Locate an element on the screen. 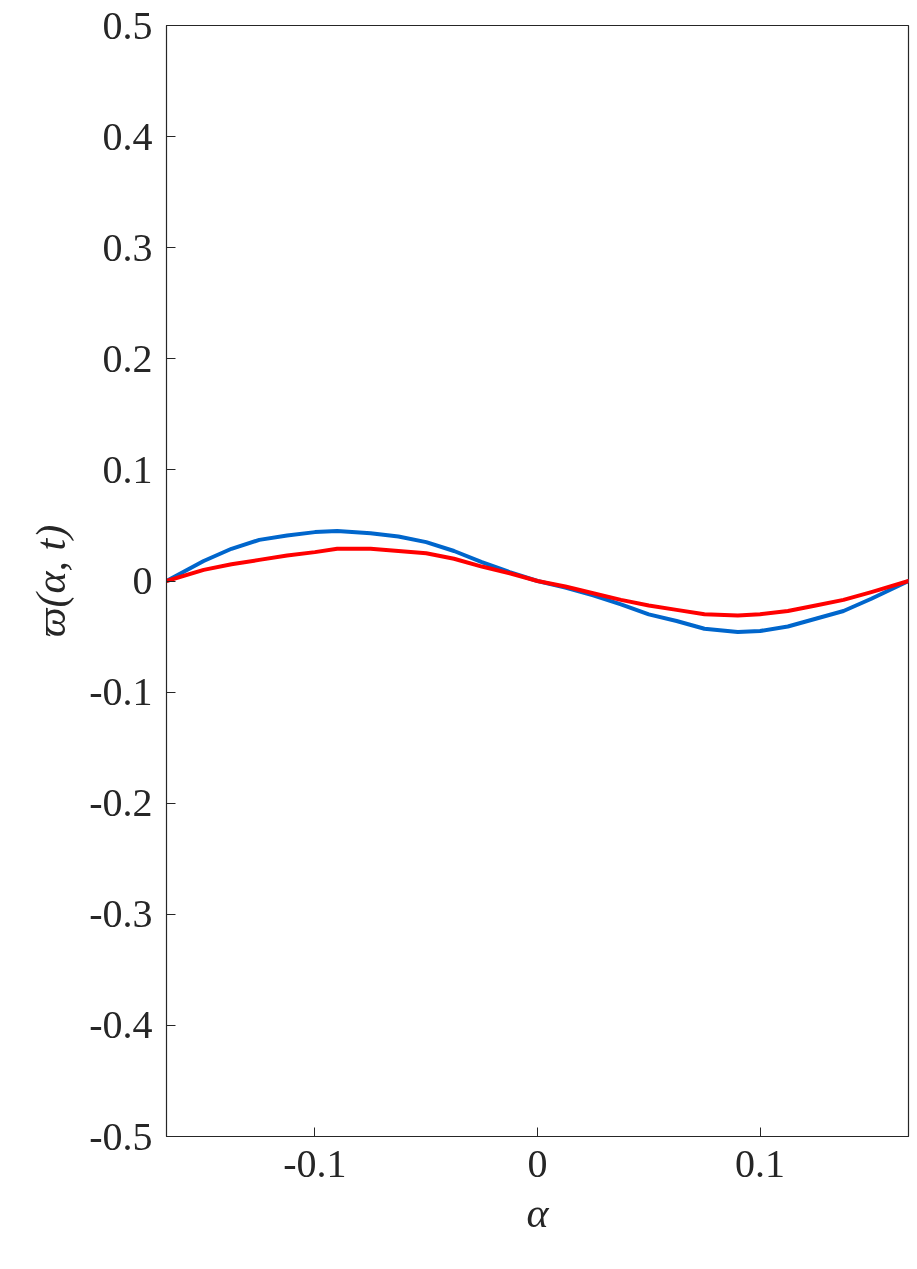 Image resolution: width=917 pixels, height=1269 pixels. y-tick-label: -0.4 is located at coordinates (121, 1025).